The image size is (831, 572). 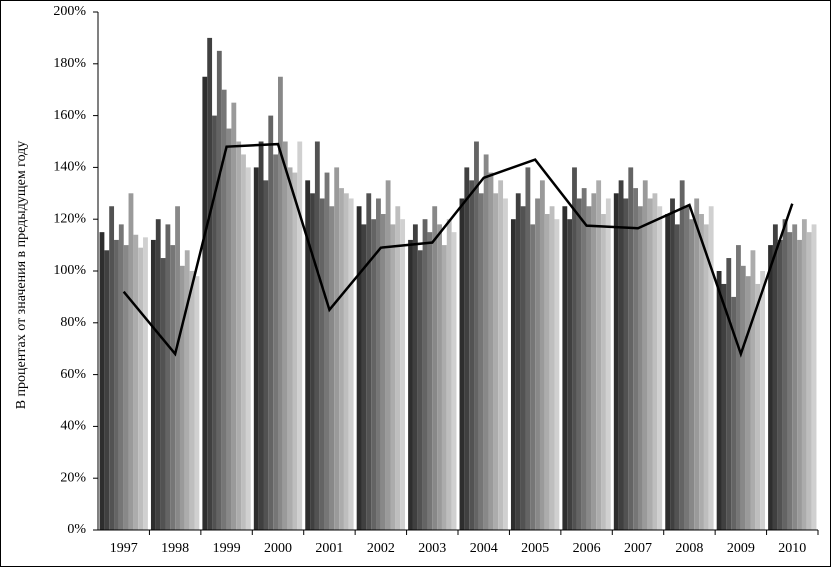 I want to click on x-tick-label: 2008, so click(x=689, y=548).